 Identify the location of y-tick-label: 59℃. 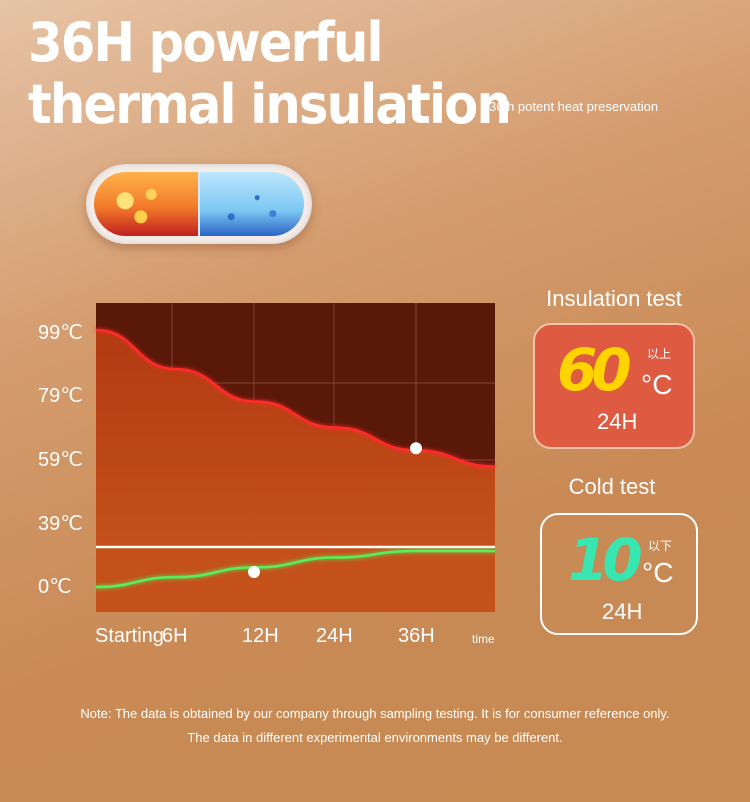
(60, 460).